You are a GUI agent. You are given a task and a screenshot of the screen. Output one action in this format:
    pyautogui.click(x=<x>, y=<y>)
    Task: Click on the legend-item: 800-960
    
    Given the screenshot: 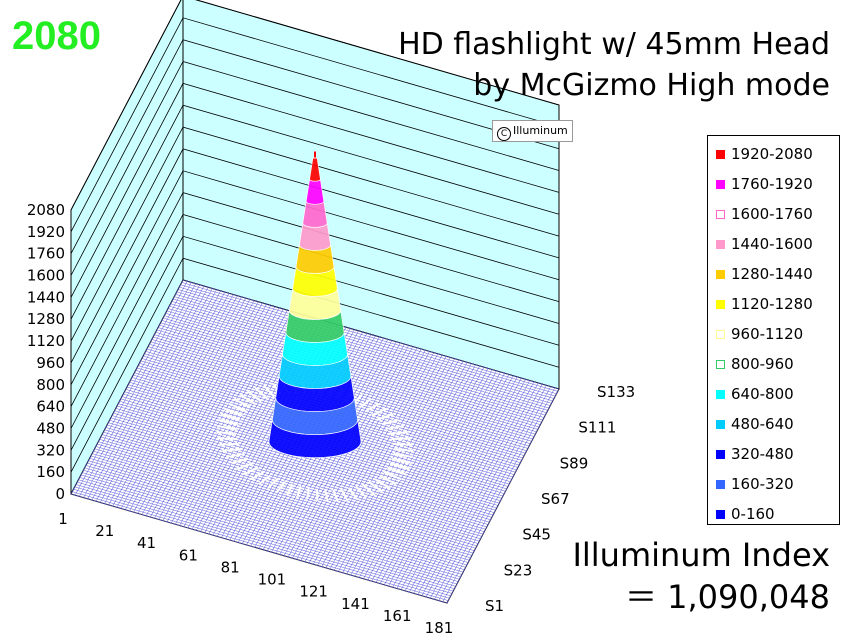 What is the action you would take?
    pyautogui.click(x=773, y=364)
    